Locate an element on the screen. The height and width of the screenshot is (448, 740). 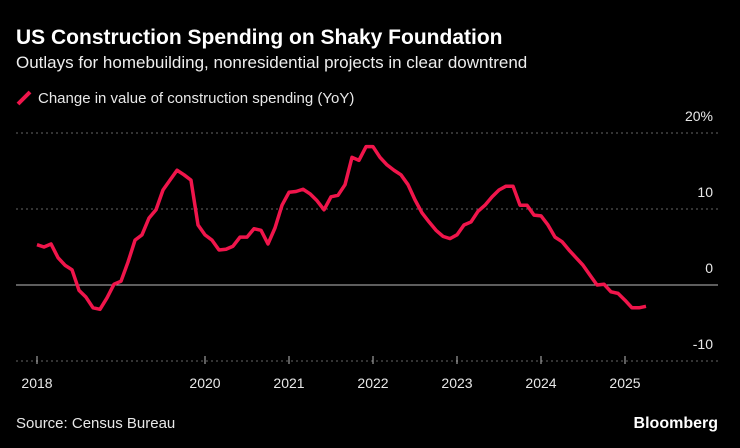
x-tick-label: 2024 is located at coordinates (540, 383).